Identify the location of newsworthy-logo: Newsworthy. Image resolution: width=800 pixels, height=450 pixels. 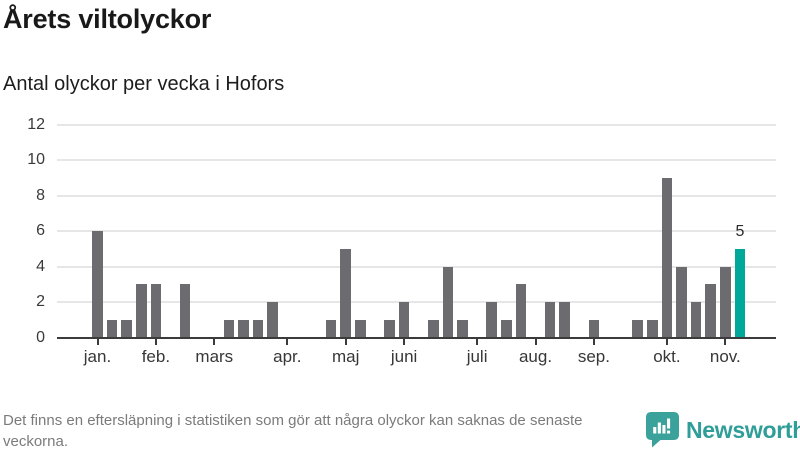
(723, 430).